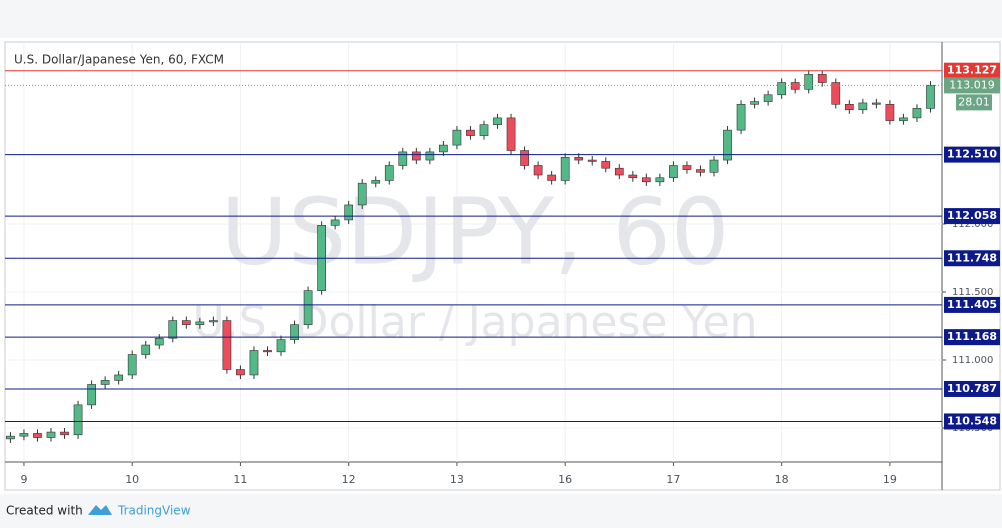 The height and width of the screenshot is (532, 1002). Describe the element at coordinates (890, 479) in the screenshot. I see `x-tick-label: 19` at that location.